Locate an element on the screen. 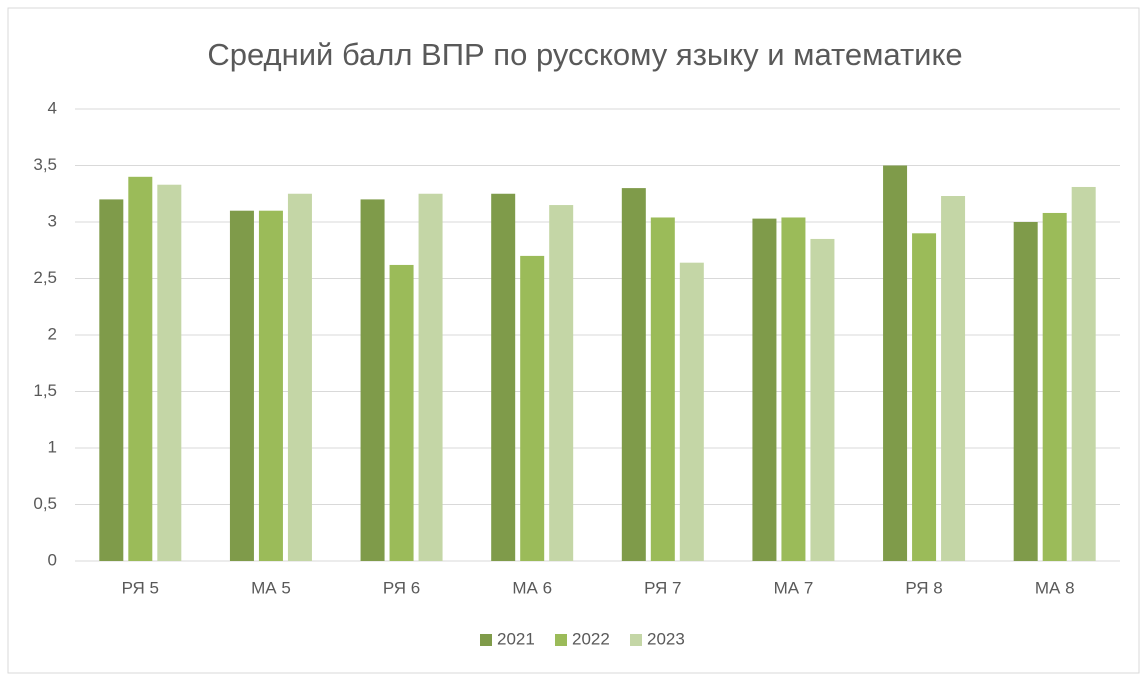 The width and height of the screenshot is (1147, 675). x-tick-label: МА 6 is located at coordinates (532, 587).